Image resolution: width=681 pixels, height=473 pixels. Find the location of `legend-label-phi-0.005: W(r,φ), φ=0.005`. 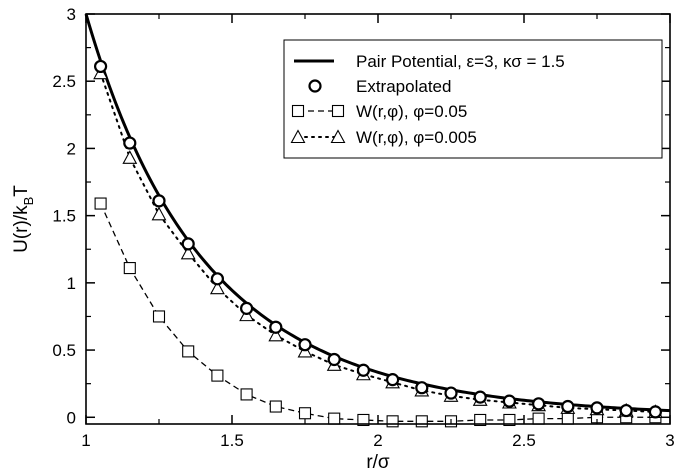

legend-label-phi-0.005: W(r,φ), φ=0.005 is located at coordinates (416, 137).